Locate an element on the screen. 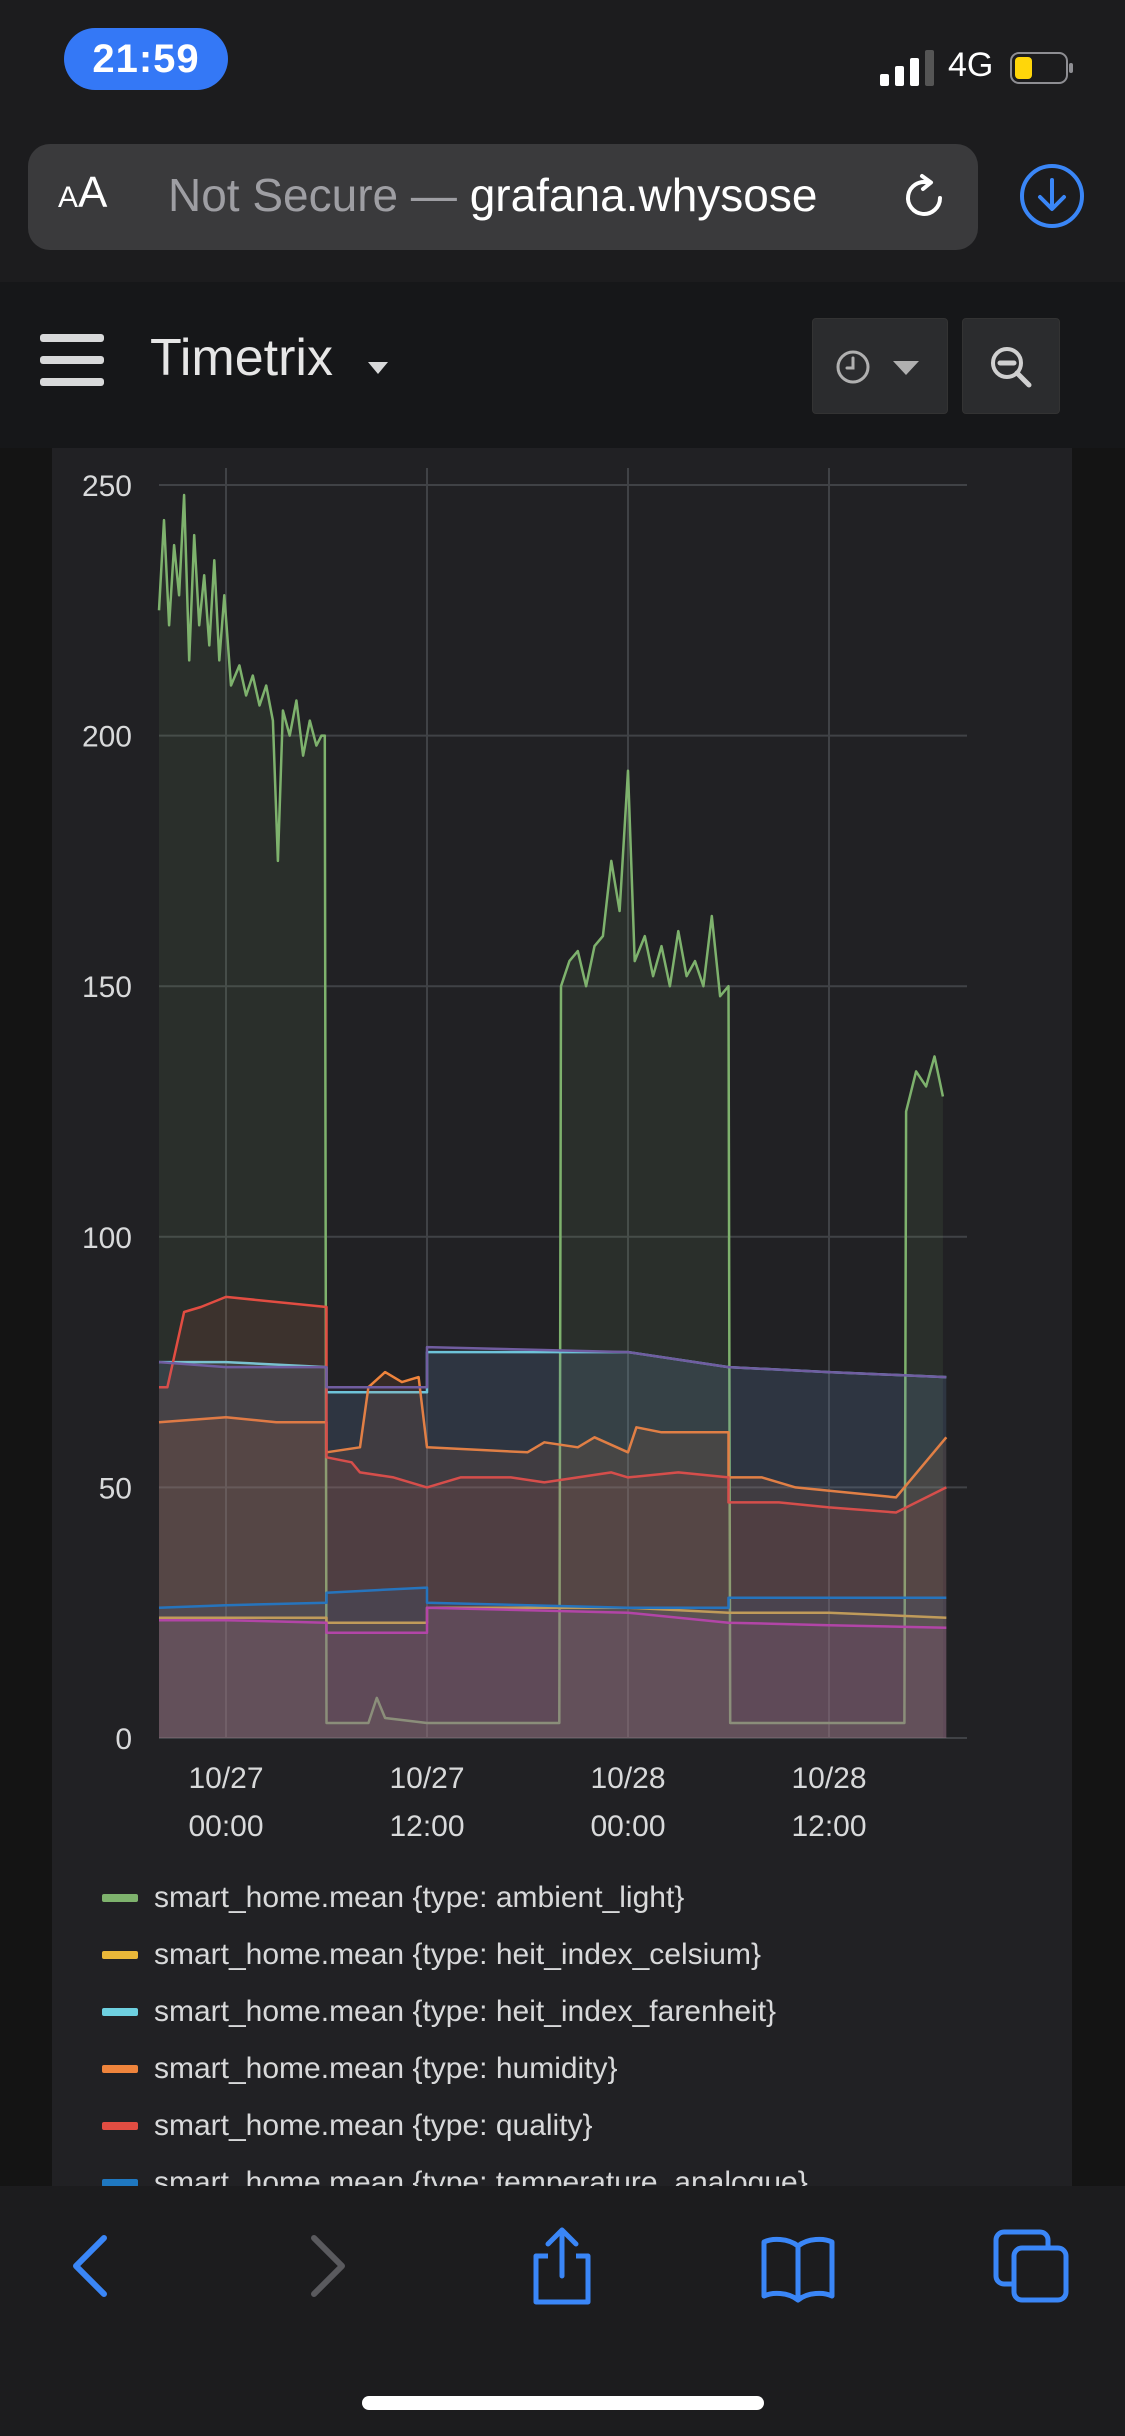  legend-item: smart_home.mean {type: quality} is located at coordinates (347, 2126).